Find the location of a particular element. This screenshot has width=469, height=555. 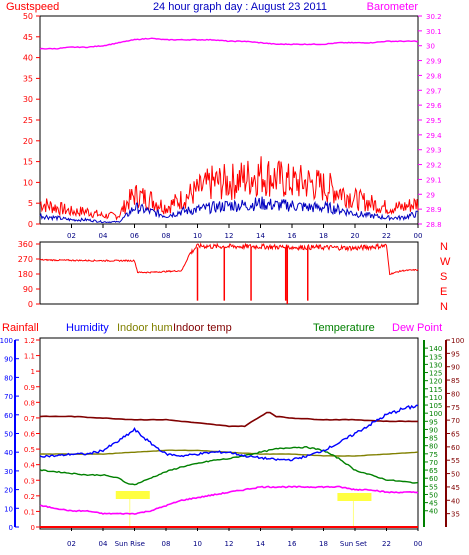

baro-label: Barometer is located at coordinates (393, 7).